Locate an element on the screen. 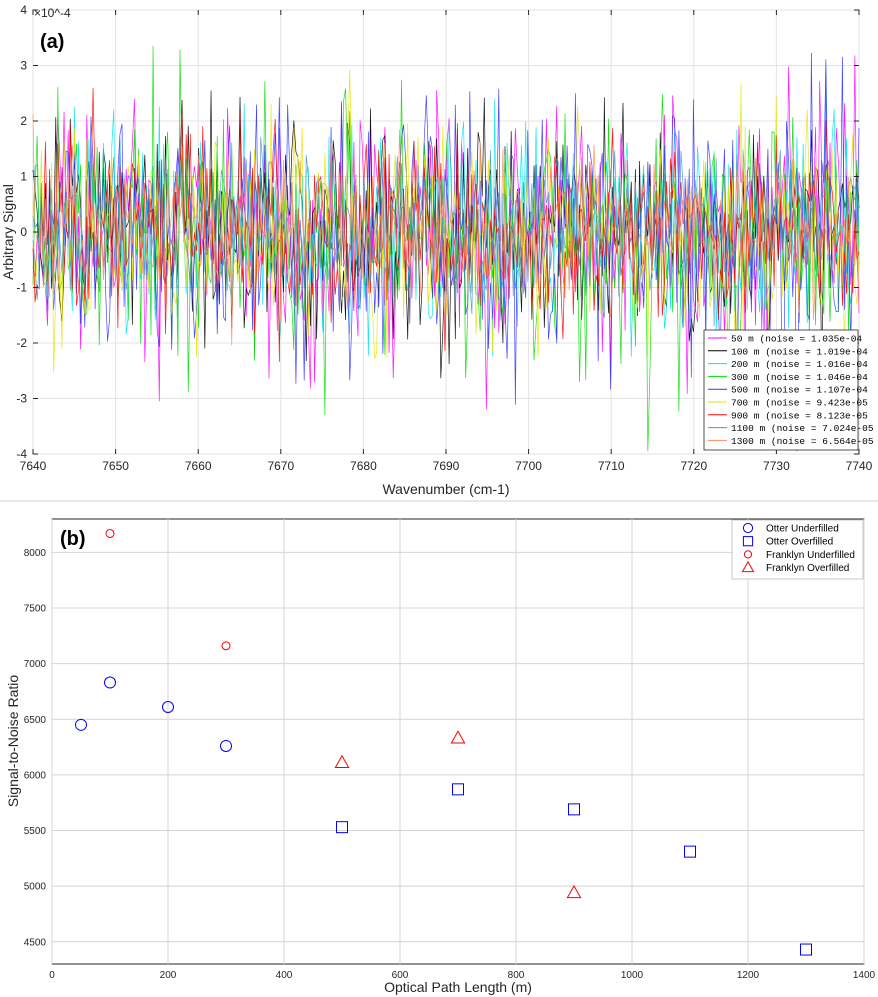 This screenshot has height=997, width=878. panel-b-x-axis-label: Optical Path Length (m) is located at coordinates (458, 987).